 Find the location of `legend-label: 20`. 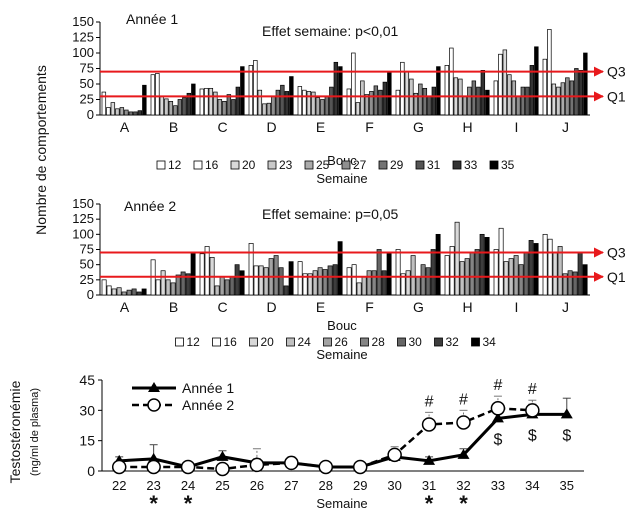

legend-label: 20 is located at coordinates (268, 342).